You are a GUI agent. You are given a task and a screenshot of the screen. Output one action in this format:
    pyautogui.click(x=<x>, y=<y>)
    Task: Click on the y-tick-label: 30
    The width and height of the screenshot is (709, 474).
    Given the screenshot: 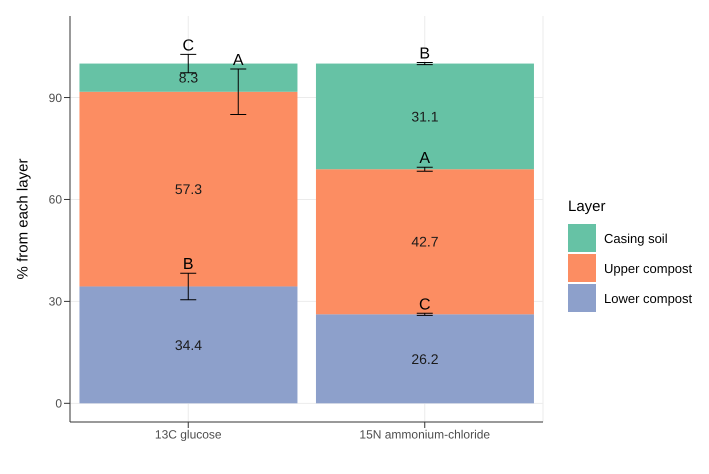 What is the action you would take?
    pyautogui.click(x=55, y=301)
    